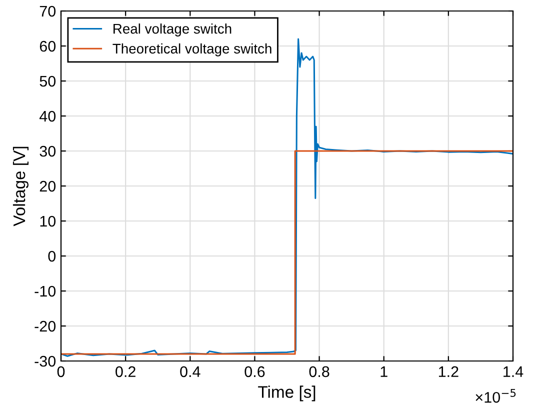  I want to click on y-tick-label: 30, so click(48, 151).